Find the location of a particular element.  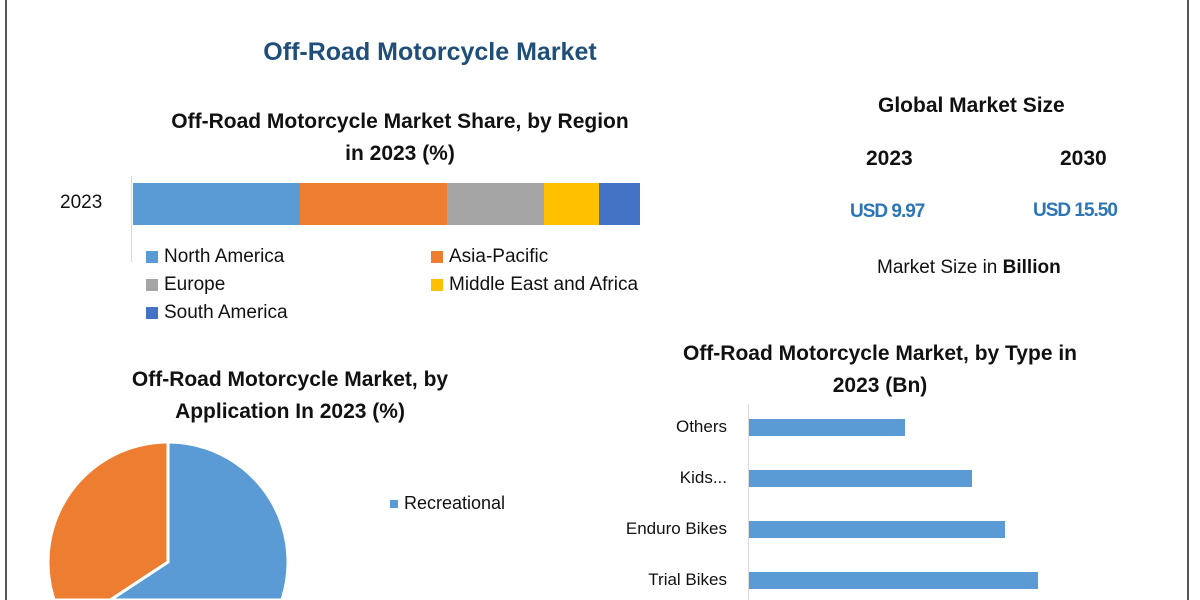

region-stacked-bar is located at coordinates (386, 204).